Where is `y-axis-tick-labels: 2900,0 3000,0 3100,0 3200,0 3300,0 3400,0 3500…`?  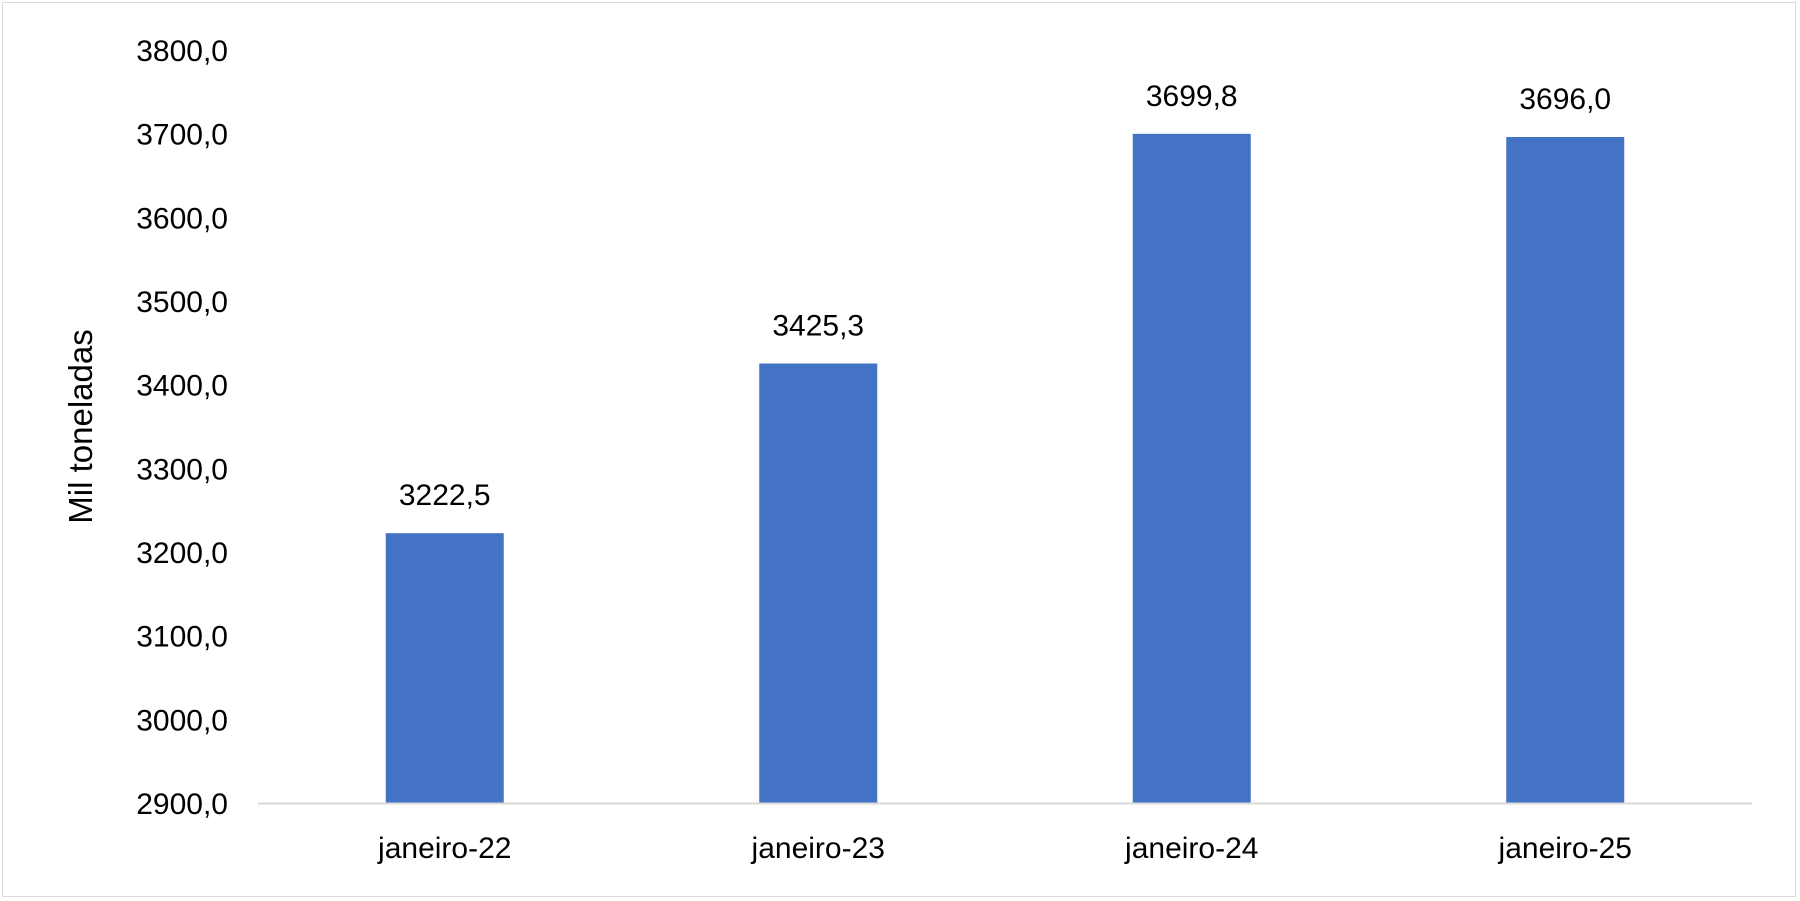
y-axis-tick-labels: 2900,0 3000,0 3100,0 3200,0 3300,0 3400,0 3500… is located at coordinates (182, 428).